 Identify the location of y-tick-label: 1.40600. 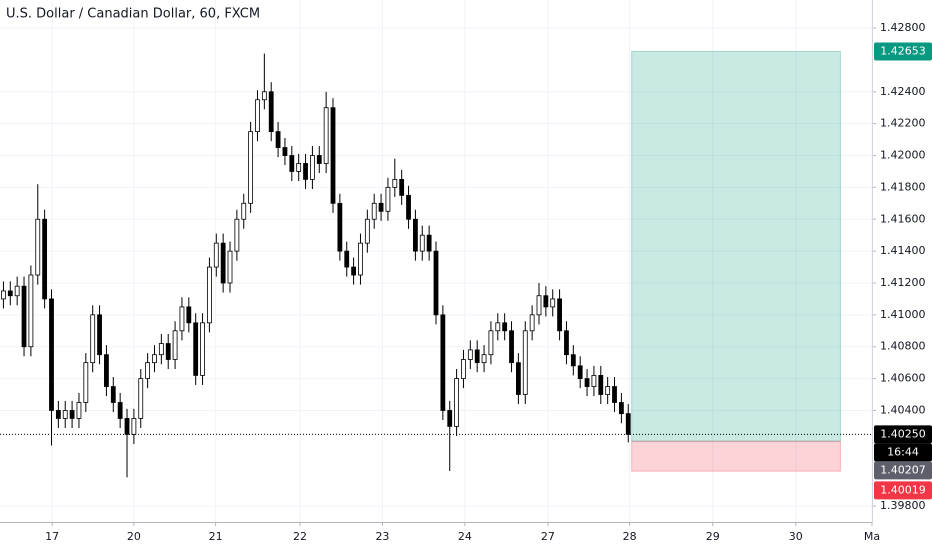
(903, 378).